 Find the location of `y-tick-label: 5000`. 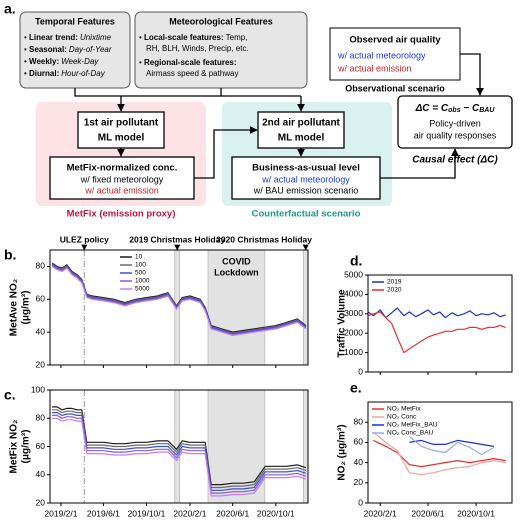

y-tick-label: 5000 is located at coordinates (353, 274).